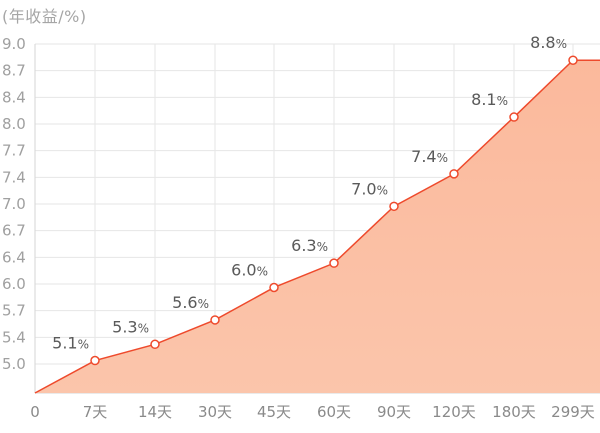 Image resolution: width=600 pixels, height=433 pixels. Describe the element at coordinates (14, 151) in the screenshot. I see `y-tick-label: 7.7` at that location.